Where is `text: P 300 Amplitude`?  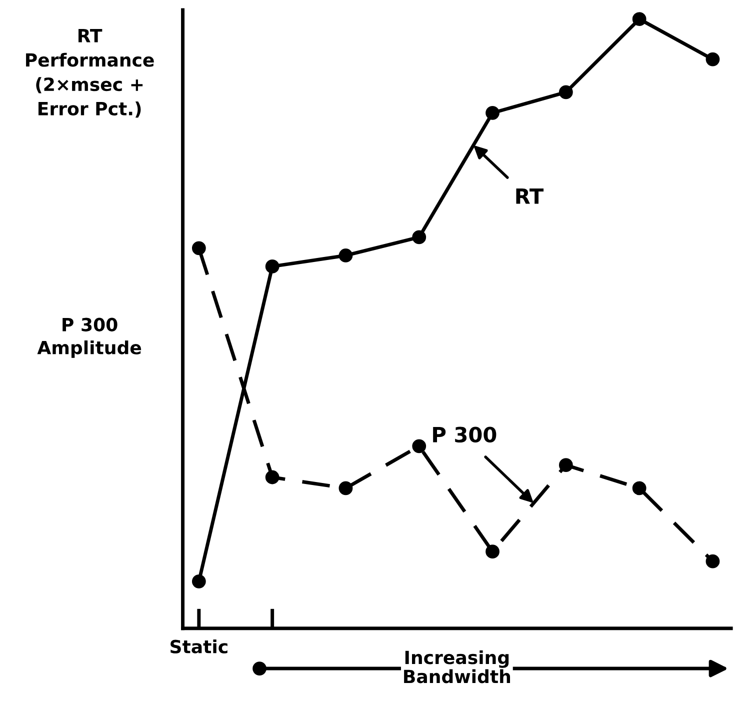
text: P 300 Amplitude is located at coordinates (89, 338).